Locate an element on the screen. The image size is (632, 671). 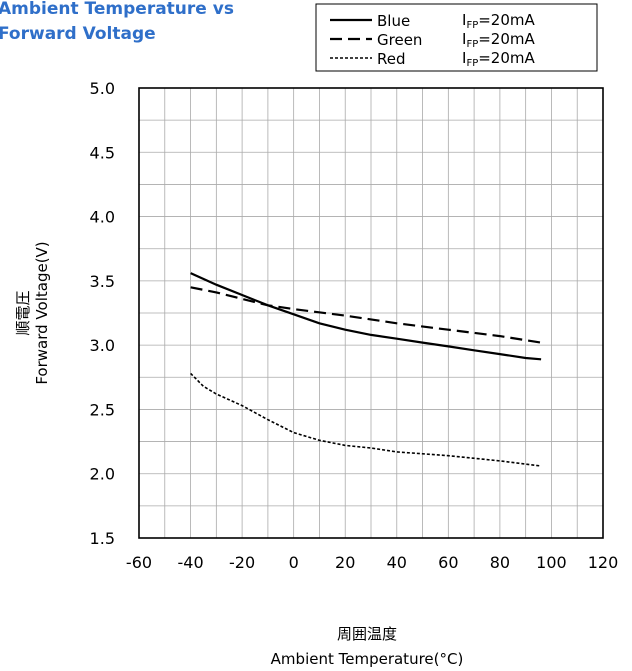
y-tick-label: 4.0 is located at coordinates (102, 217).